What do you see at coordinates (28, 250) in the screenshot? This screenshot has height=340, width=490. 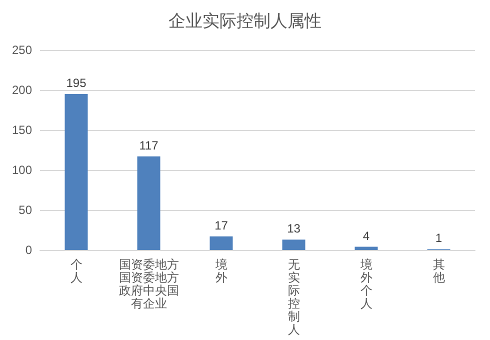 I see `y-tick-label: 0` at bounding box center [28, 250].